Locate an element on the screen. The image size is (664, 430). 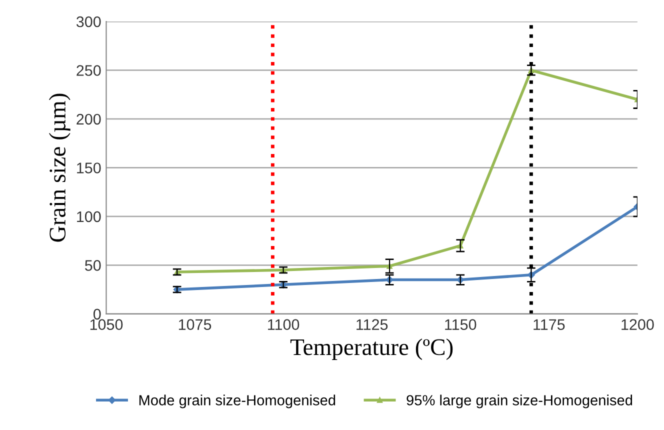
x-axis-title: Temperature (ºC) is located at coordinates (371, 349).